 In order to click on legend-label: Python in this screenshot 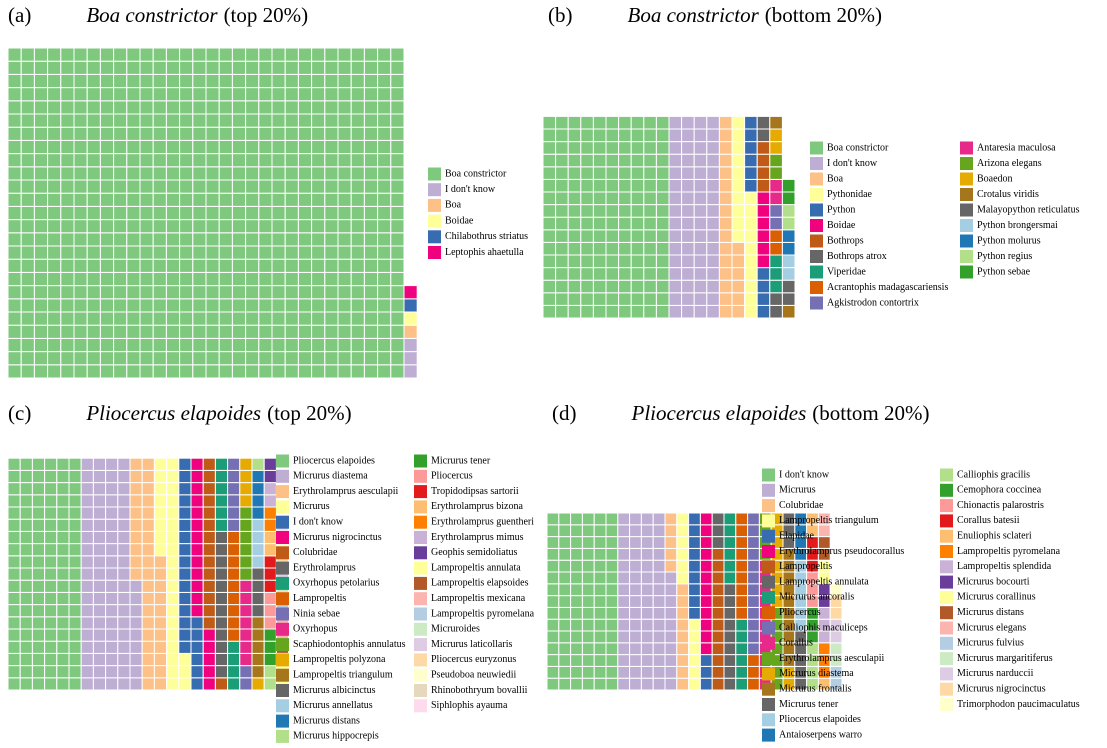, I will do `click(841, 209)`.